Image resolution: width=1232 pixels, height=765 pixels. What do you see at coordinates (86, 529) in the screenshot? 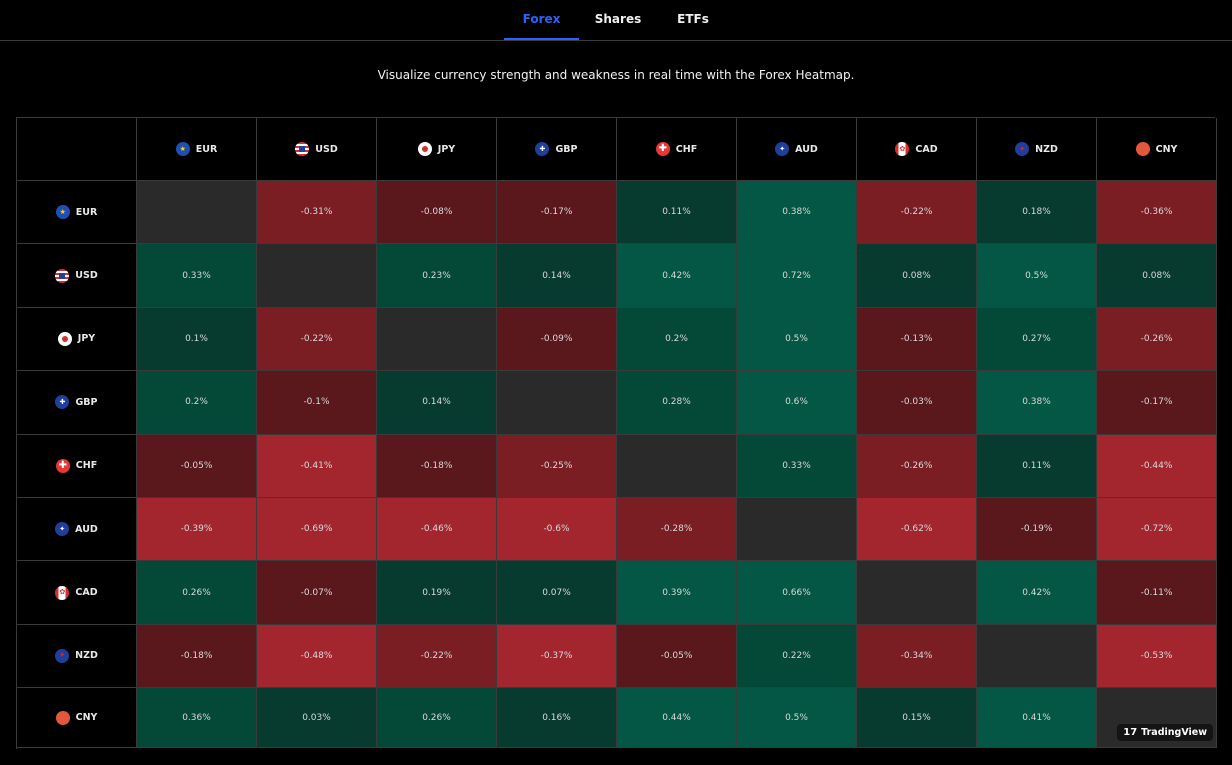
I see `currency-code: AUD` at bounding box center [86, 529].